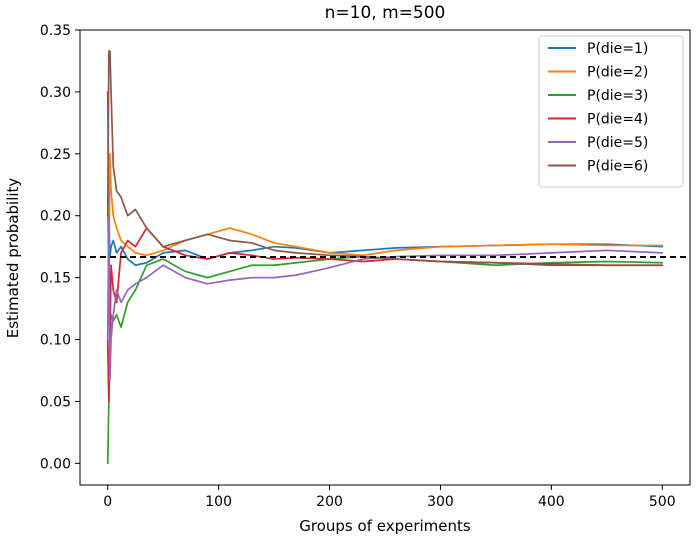 This screenshot has height=543, width=700. What do you see at coordinates (551, 502) in the screenshot?
I see `x-tick-label: 400` at bounding box center [551, 502].